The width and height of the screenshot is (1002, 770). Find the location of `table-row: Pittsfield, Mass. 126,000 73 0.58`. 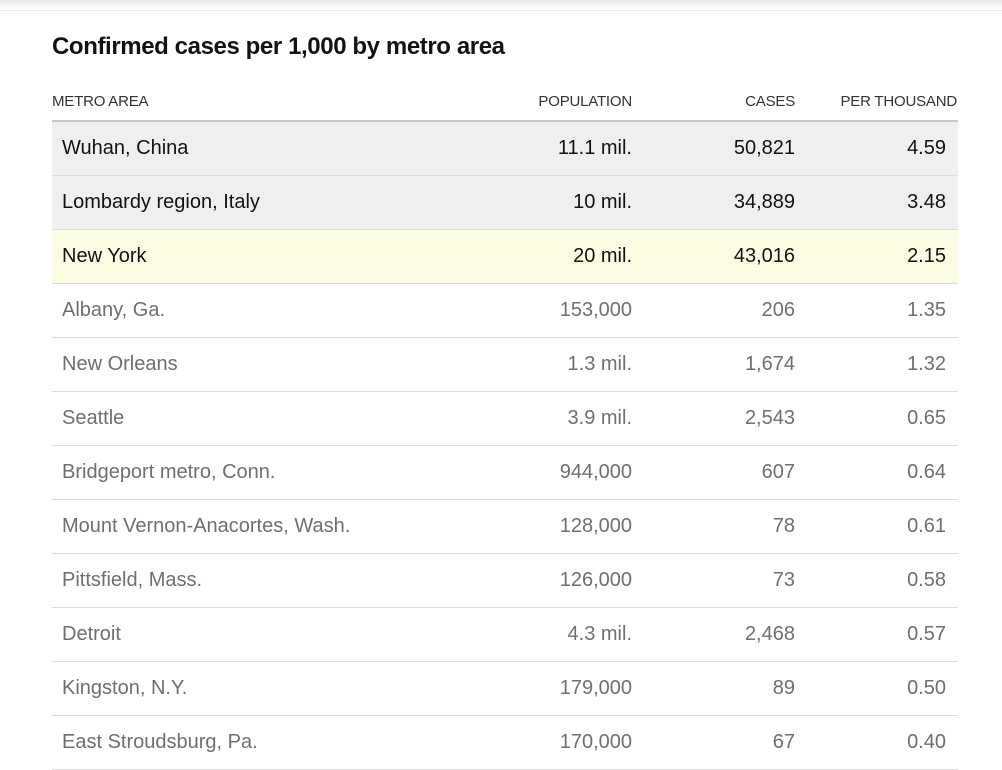

table-row: Pittsfield, Mass. 126,000 73 0.58 is located at coordinates (505, 580).